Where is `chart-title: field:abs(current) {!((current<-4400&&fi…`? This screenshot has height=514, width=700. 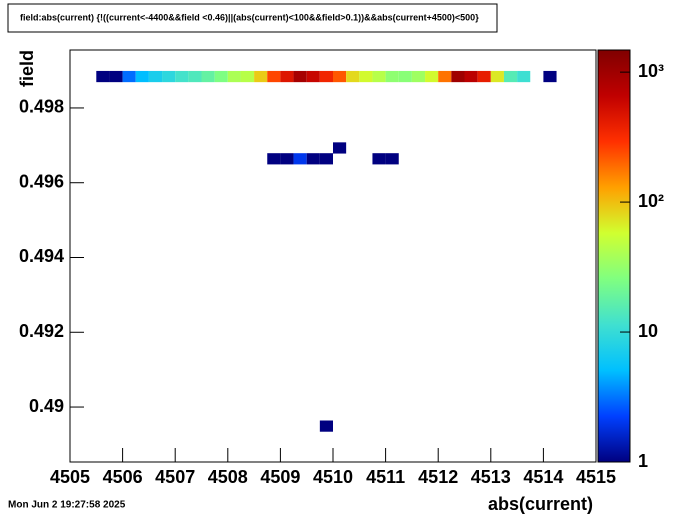 chart-title: field:abs(current) {!((current<-4400&&fi… is located at coordinates (249, 17).